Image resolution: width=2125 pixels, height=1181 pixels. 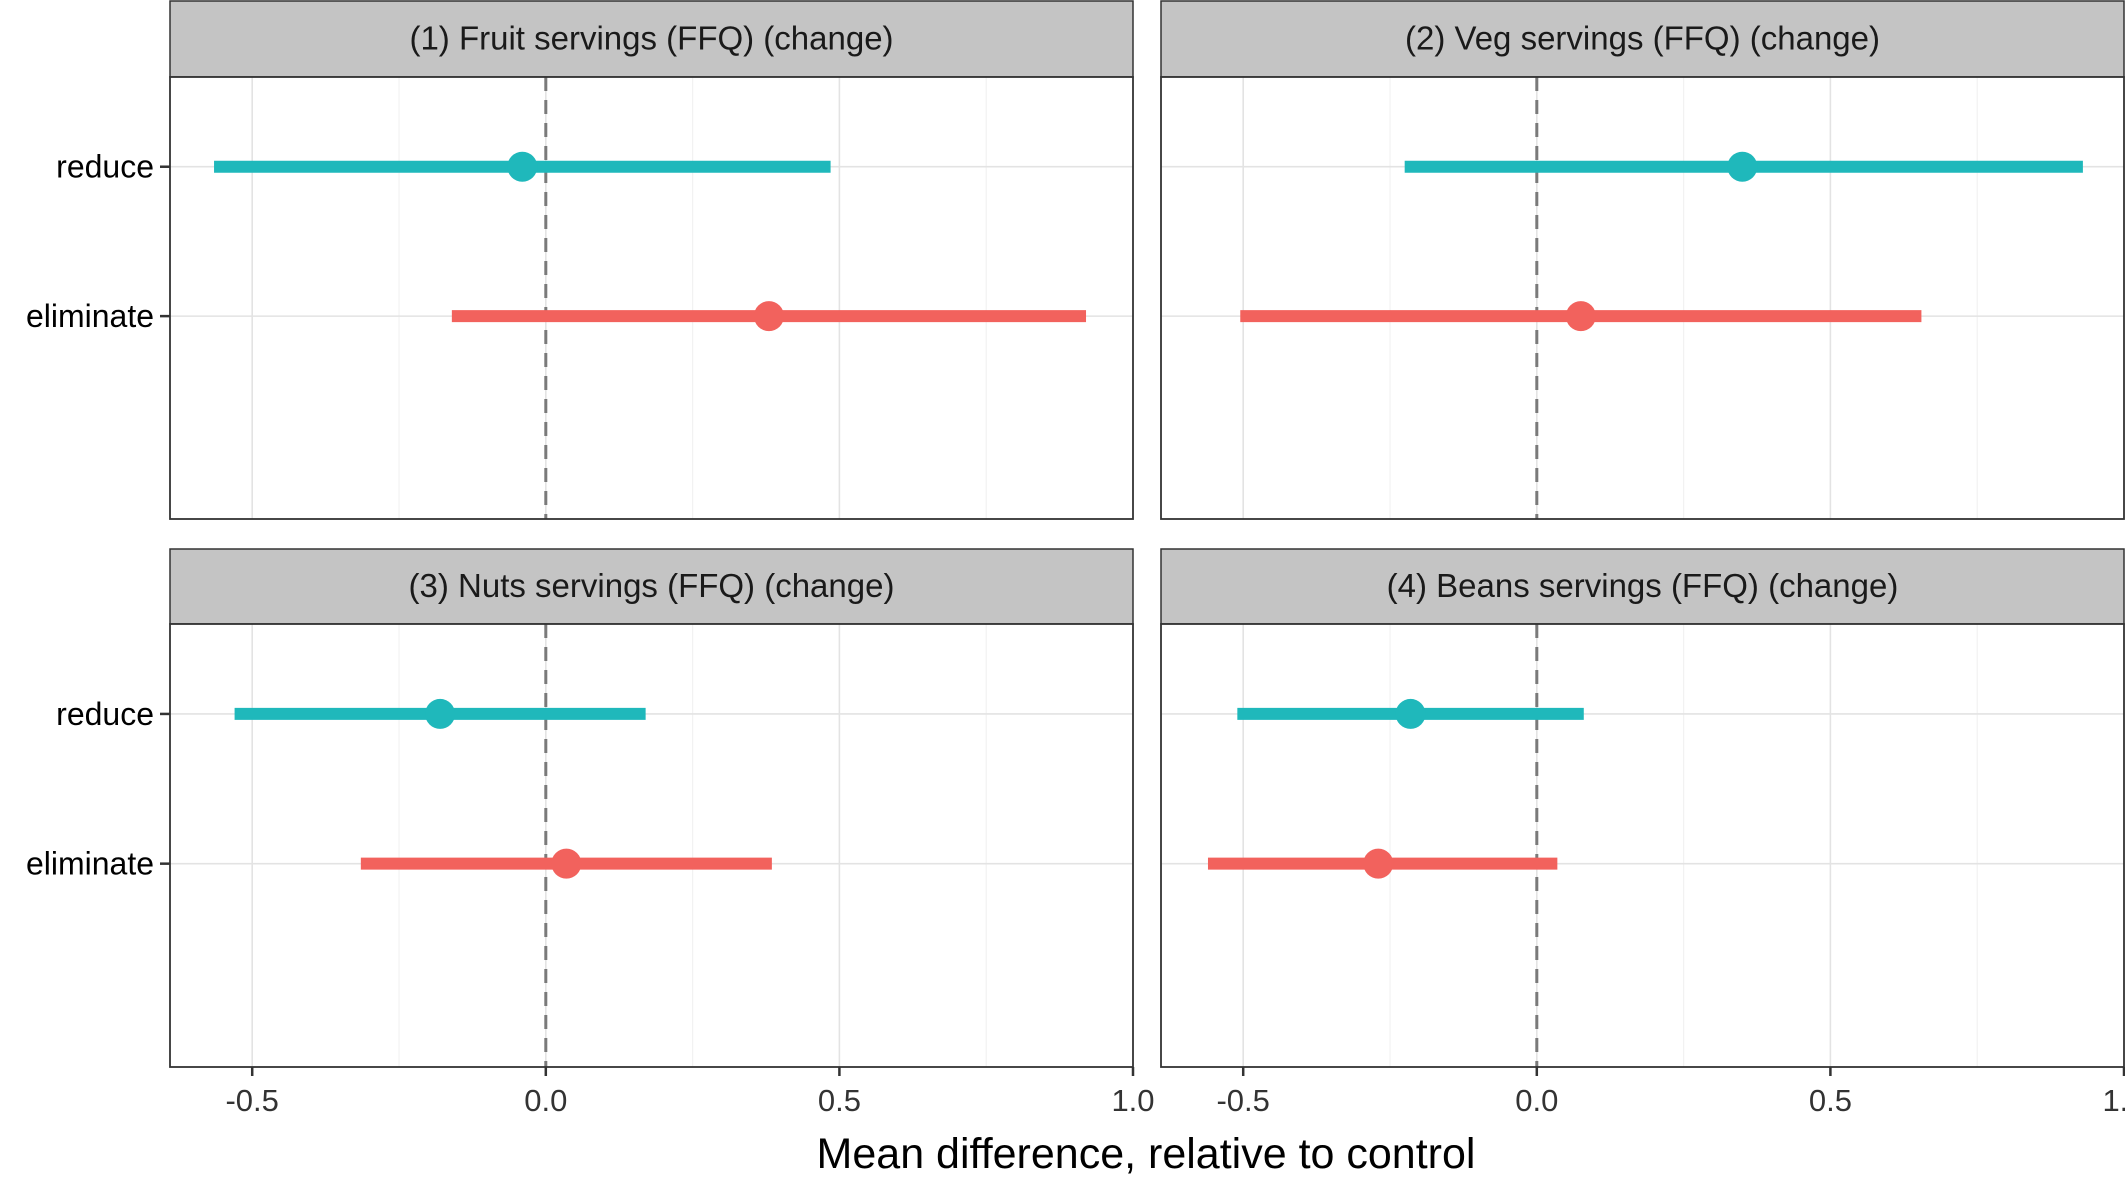 I want to click on panel-title: (4) Beans servings (FFQ) (change), so click(x=1643, y=585).